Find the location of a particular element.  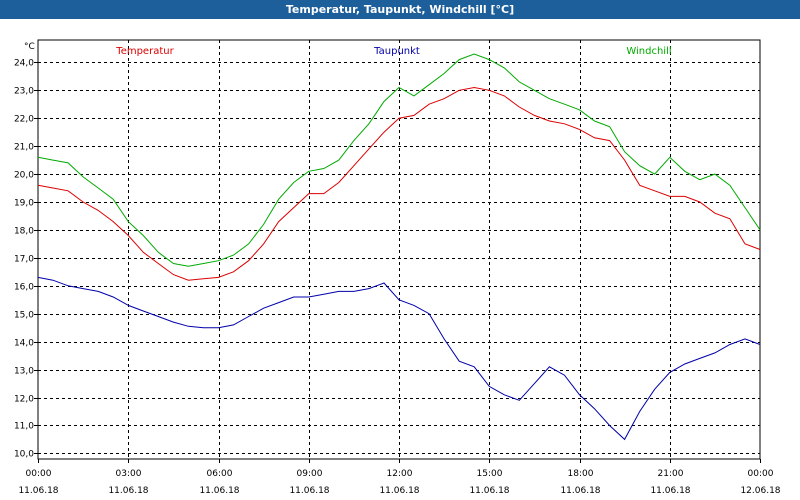

y-tick-label: 22,0 is located at coordinates (24, 120).